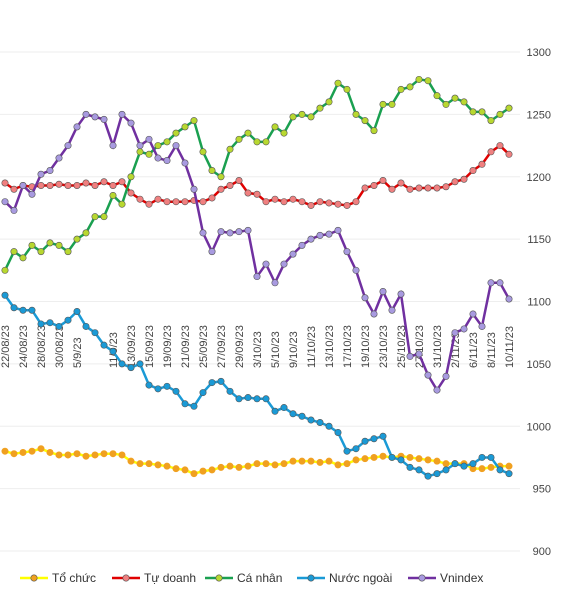 Image resolution: width=564 pixels, height=601 pixels. Describe the element at coordinates (492, 350) in the screenshot. I see `x-tick-label: 8/11/23` at that location.